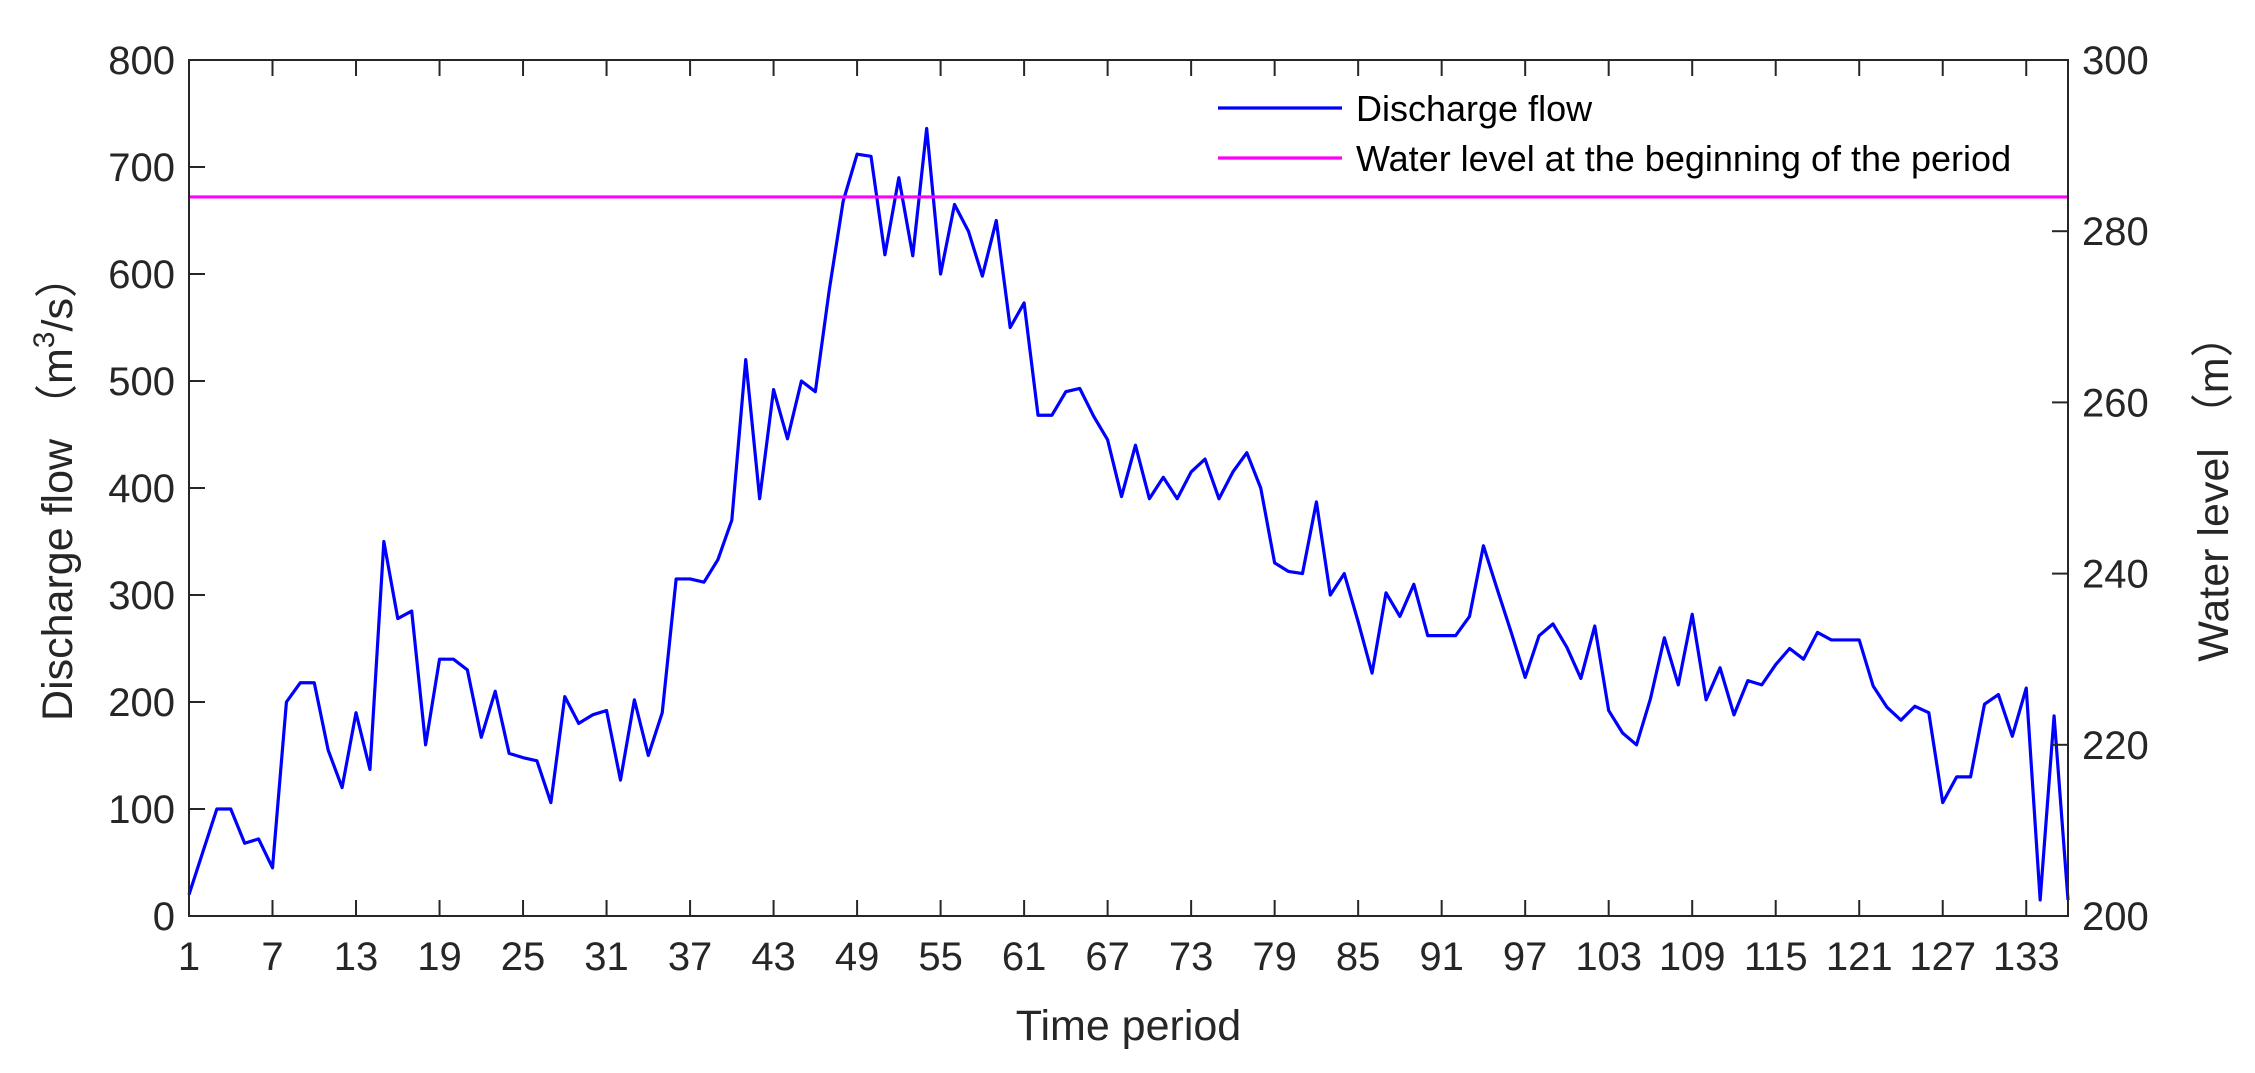 The image size is (2255, 1073). I want to click on x-tick-label: 13, so click(356, 957).